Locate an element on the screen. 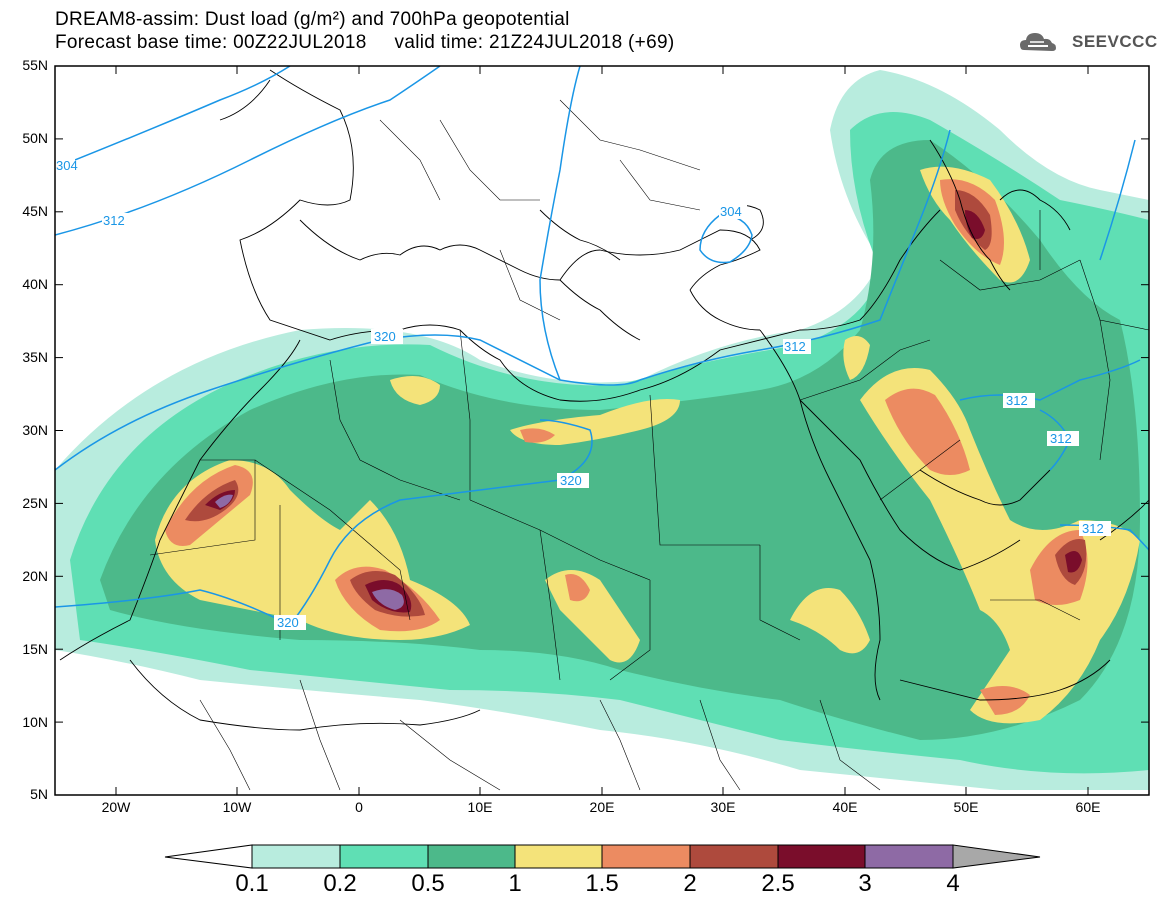 This screenshot has height=907, width=1165. lat-label: 15N is located at coordinates (35, 649).